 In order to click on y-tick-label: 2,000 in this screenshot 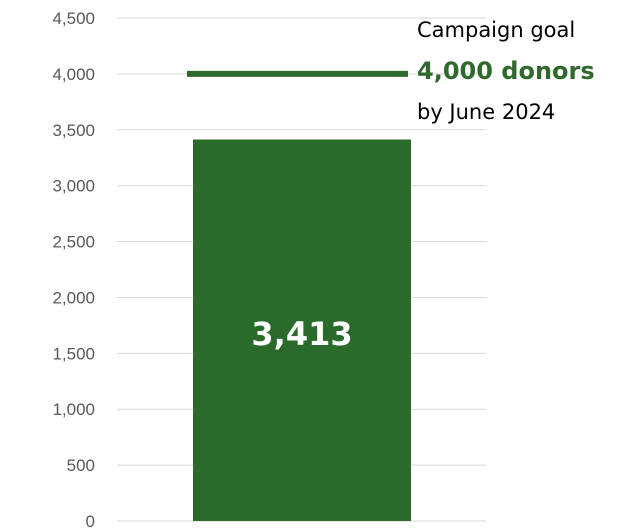, I will do `click(73, 297)`.